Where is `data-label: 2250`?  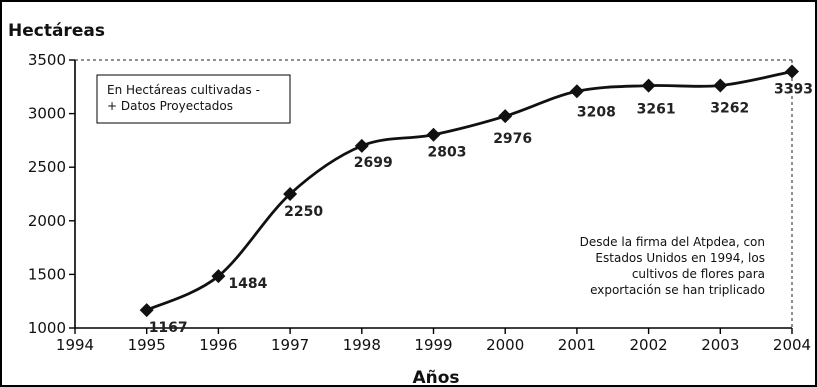
data-label: 2250 is located at coordinates (303, 212).